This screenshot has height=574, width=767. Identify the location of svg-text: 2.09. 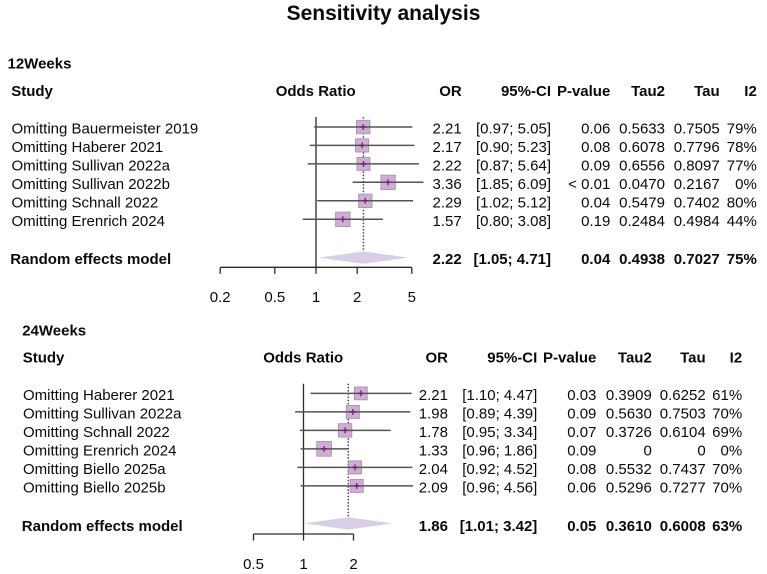
(433, 488).